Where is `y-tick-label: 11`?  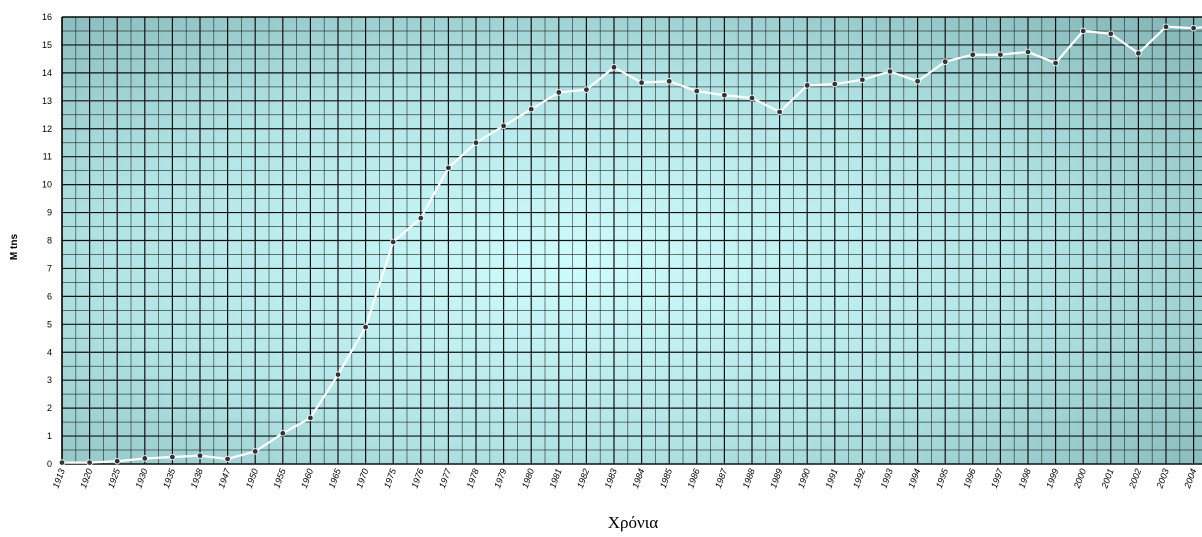
y-tick-label: 11 is located at coordinates (47, 157).